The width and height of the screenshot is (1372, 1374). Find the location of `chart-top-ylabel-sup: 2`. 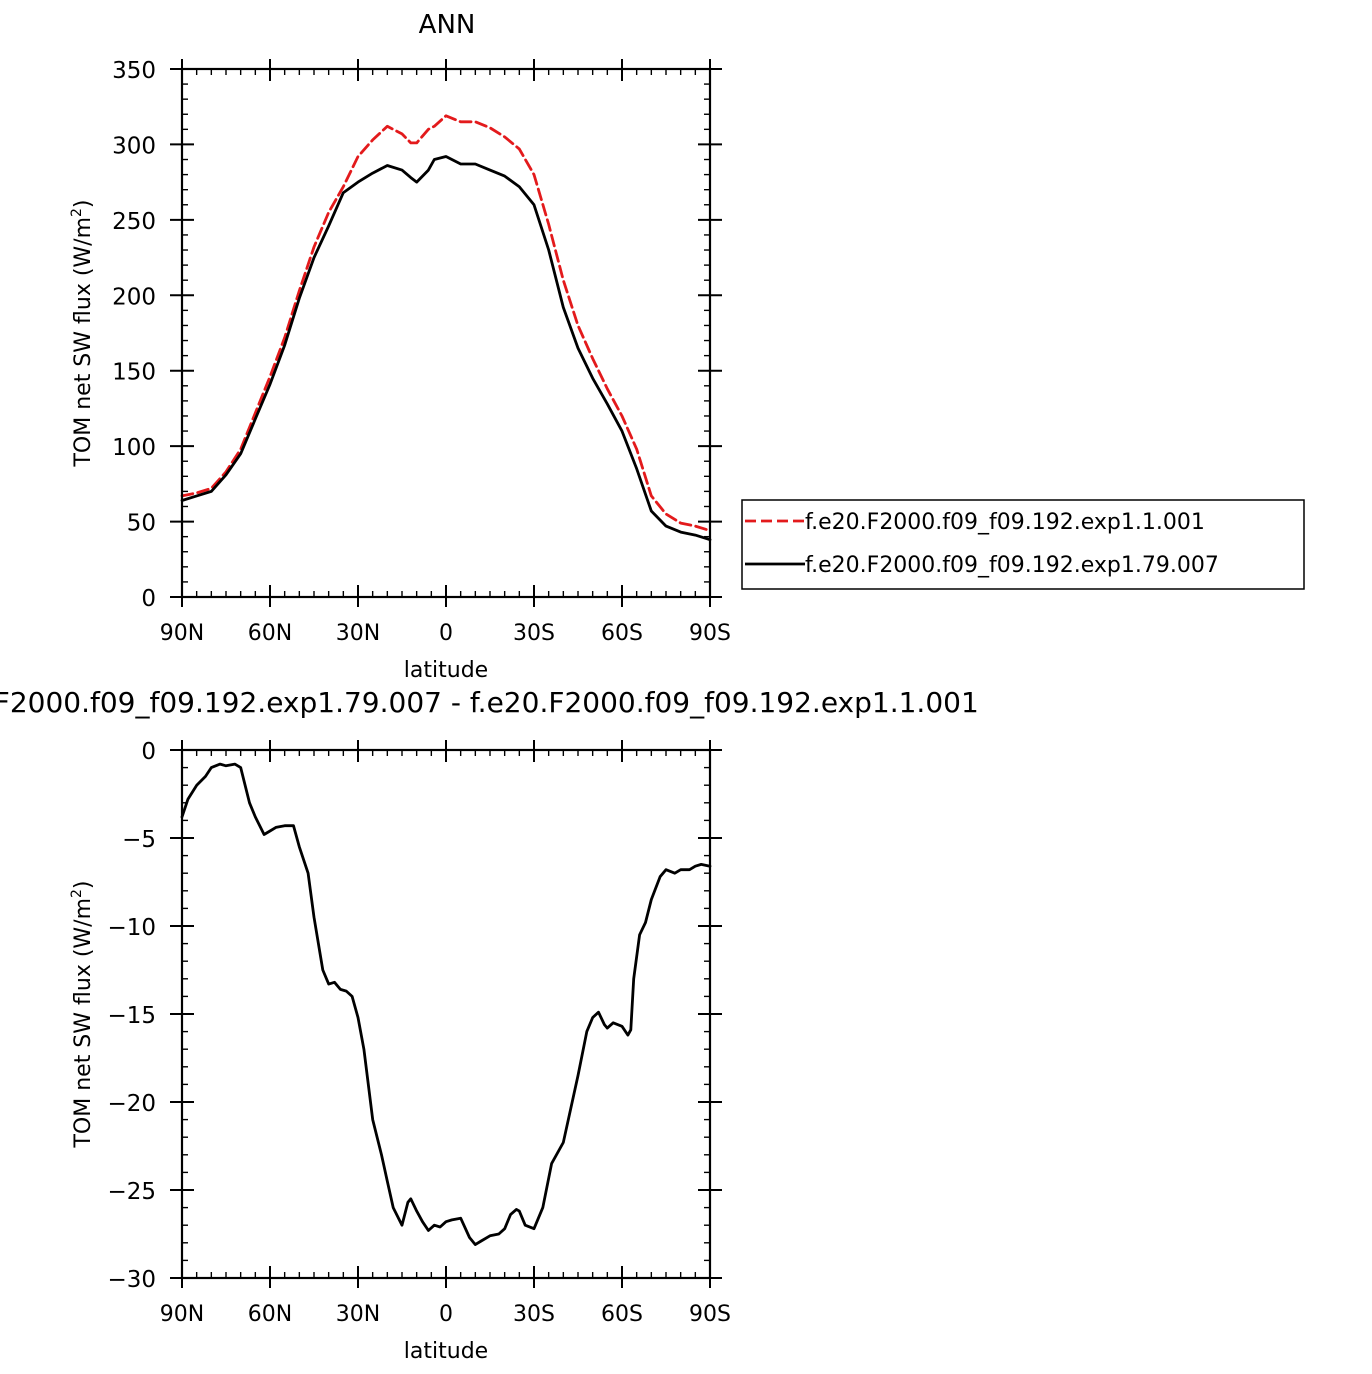

chart-top-ylabel-sup: 2 is located at coordinates (77, 212).